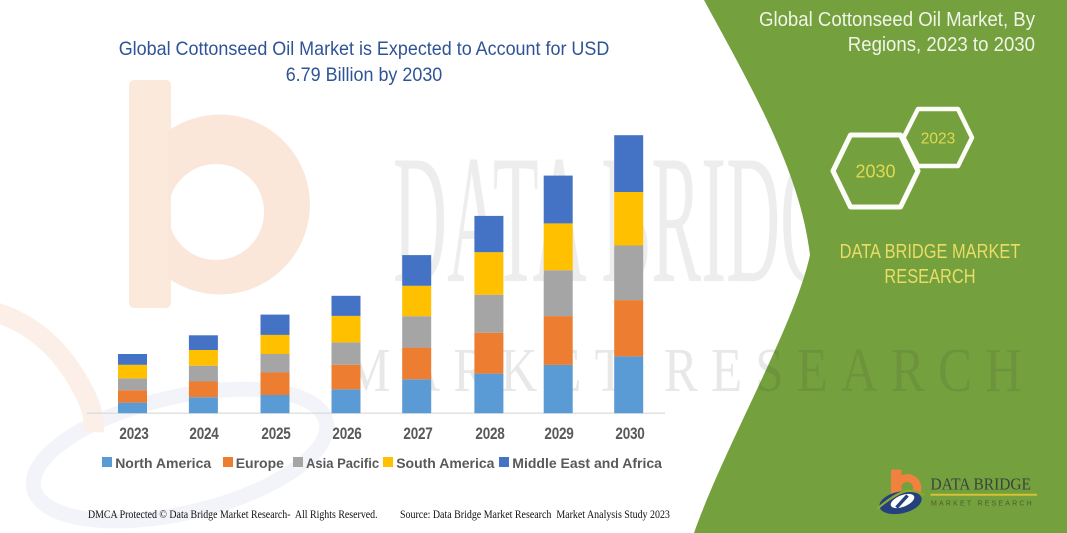 The image size is (1067, 533). I want to click on svg-text: 2030, so click(875, 172).